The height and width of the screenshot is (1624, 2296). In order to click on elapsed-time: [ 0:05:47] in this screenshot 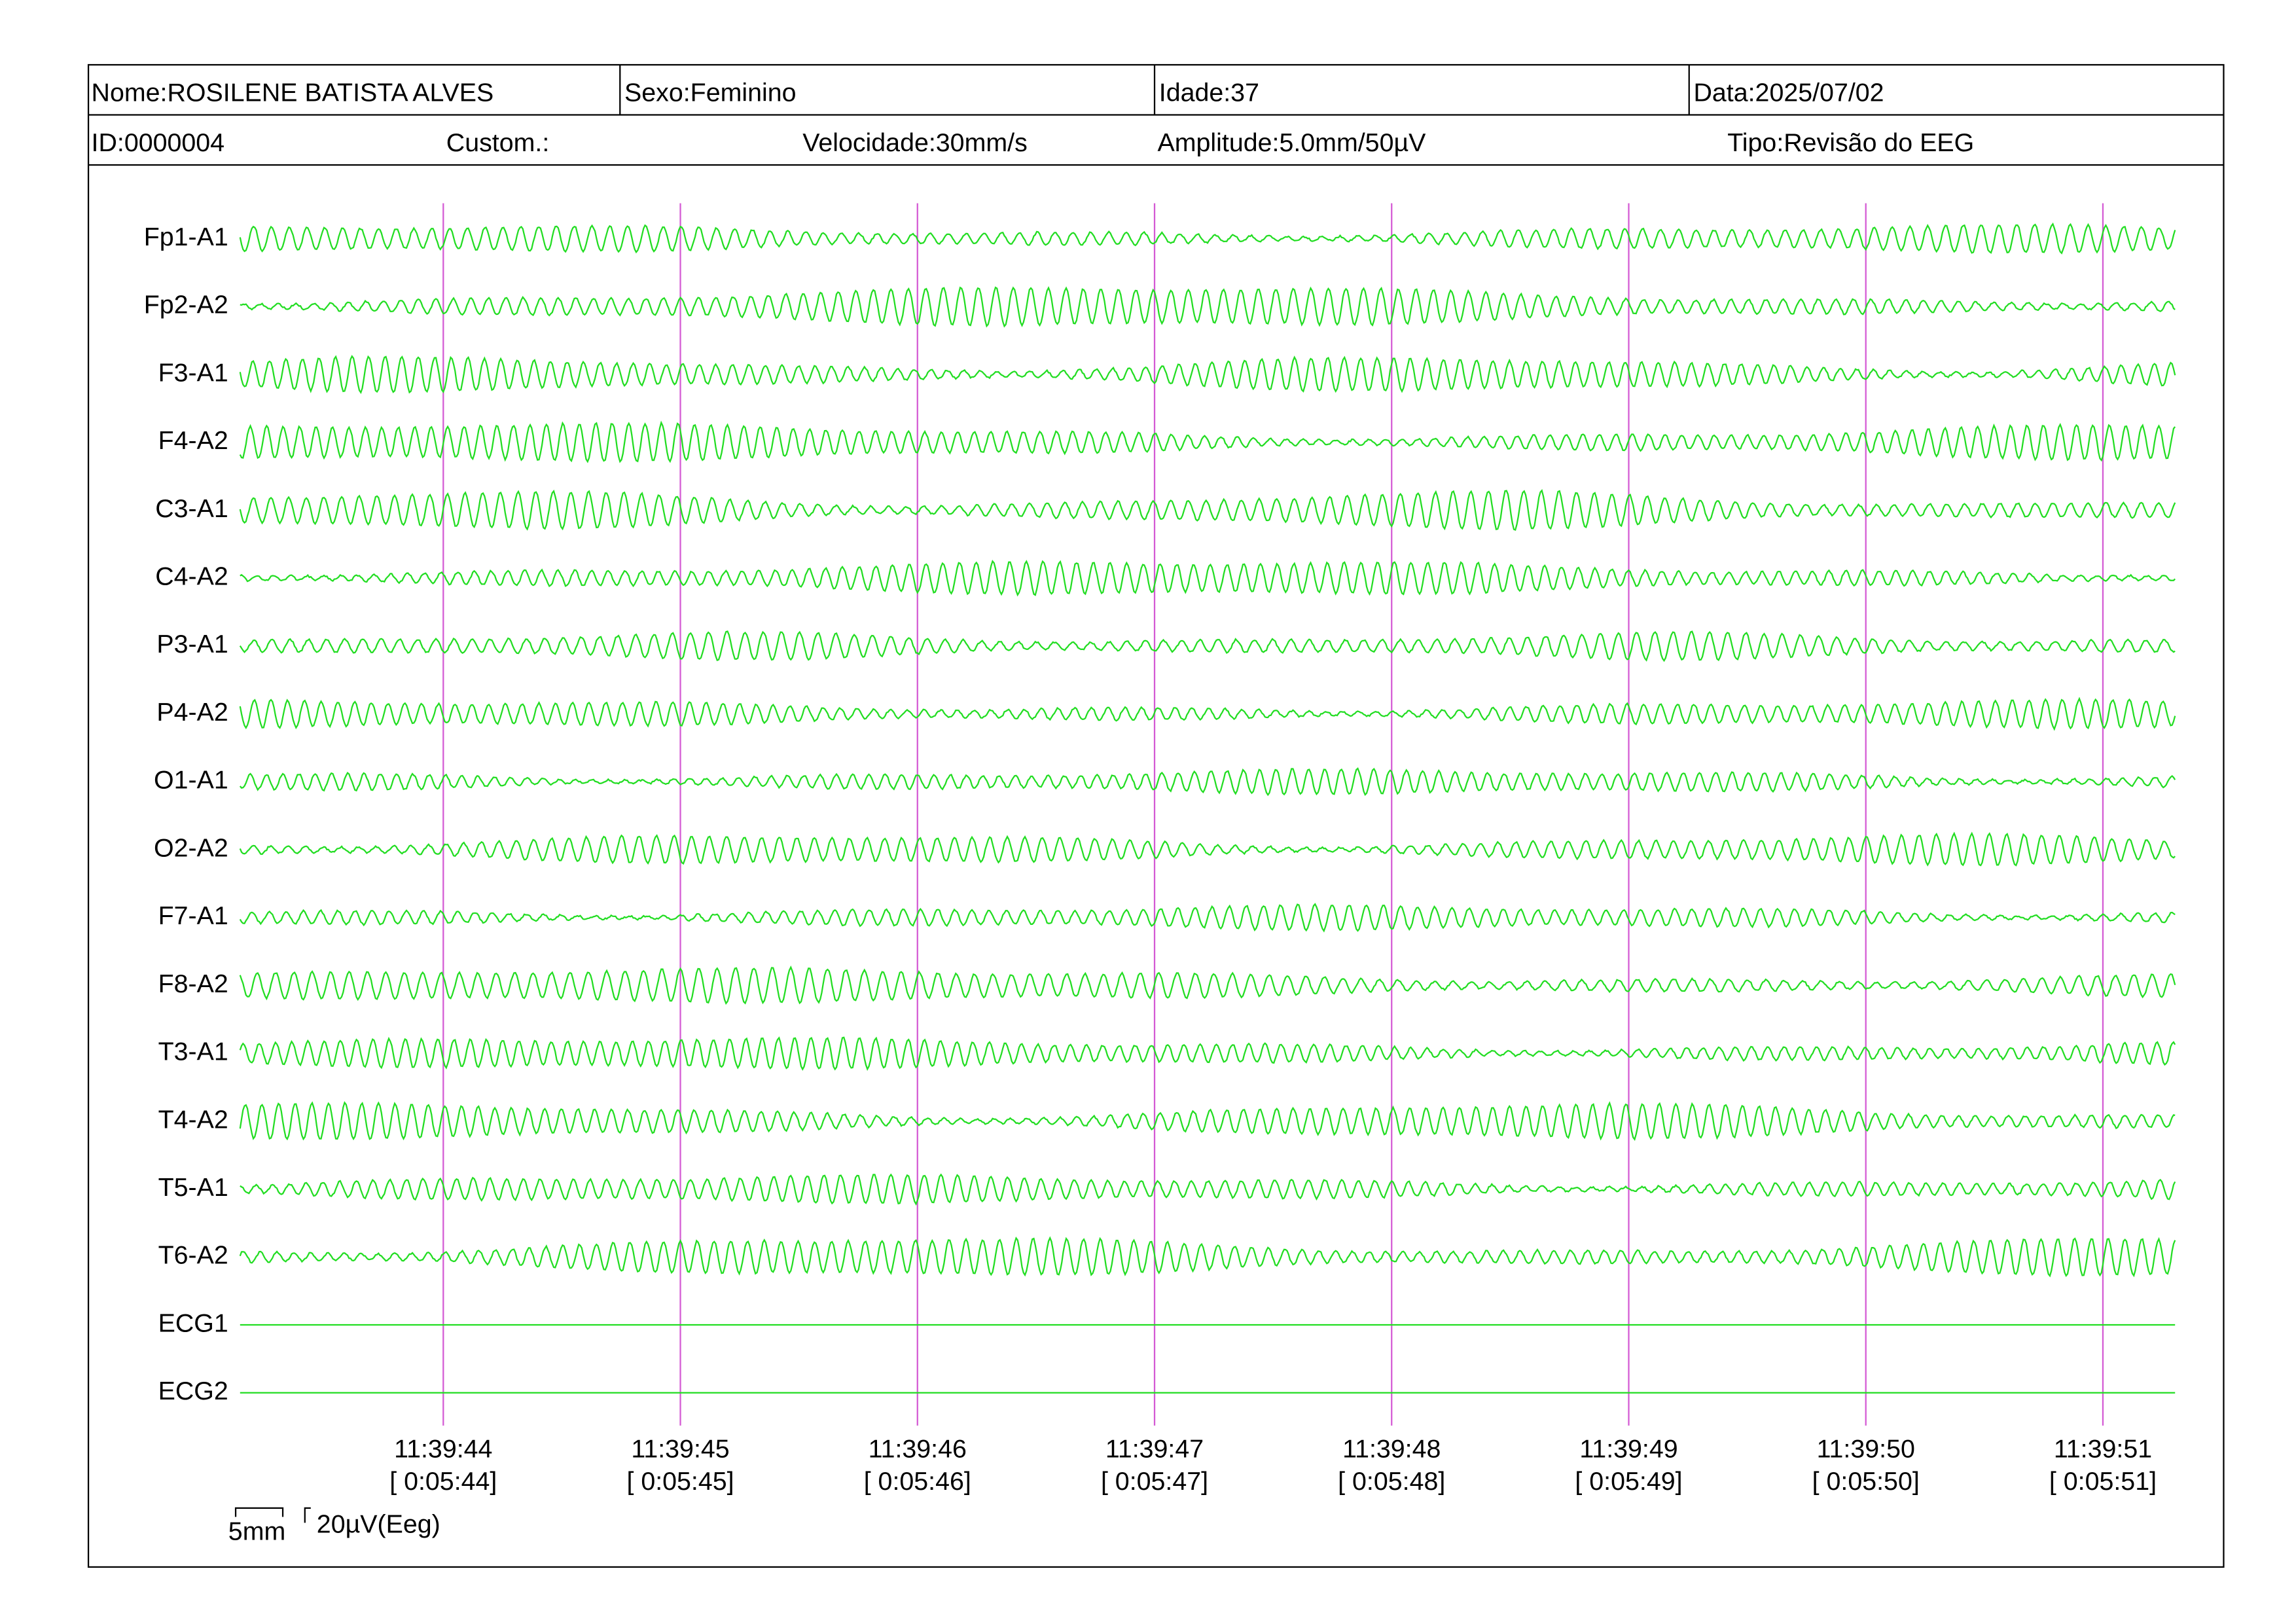, I will do `click(1154, 1481)`.